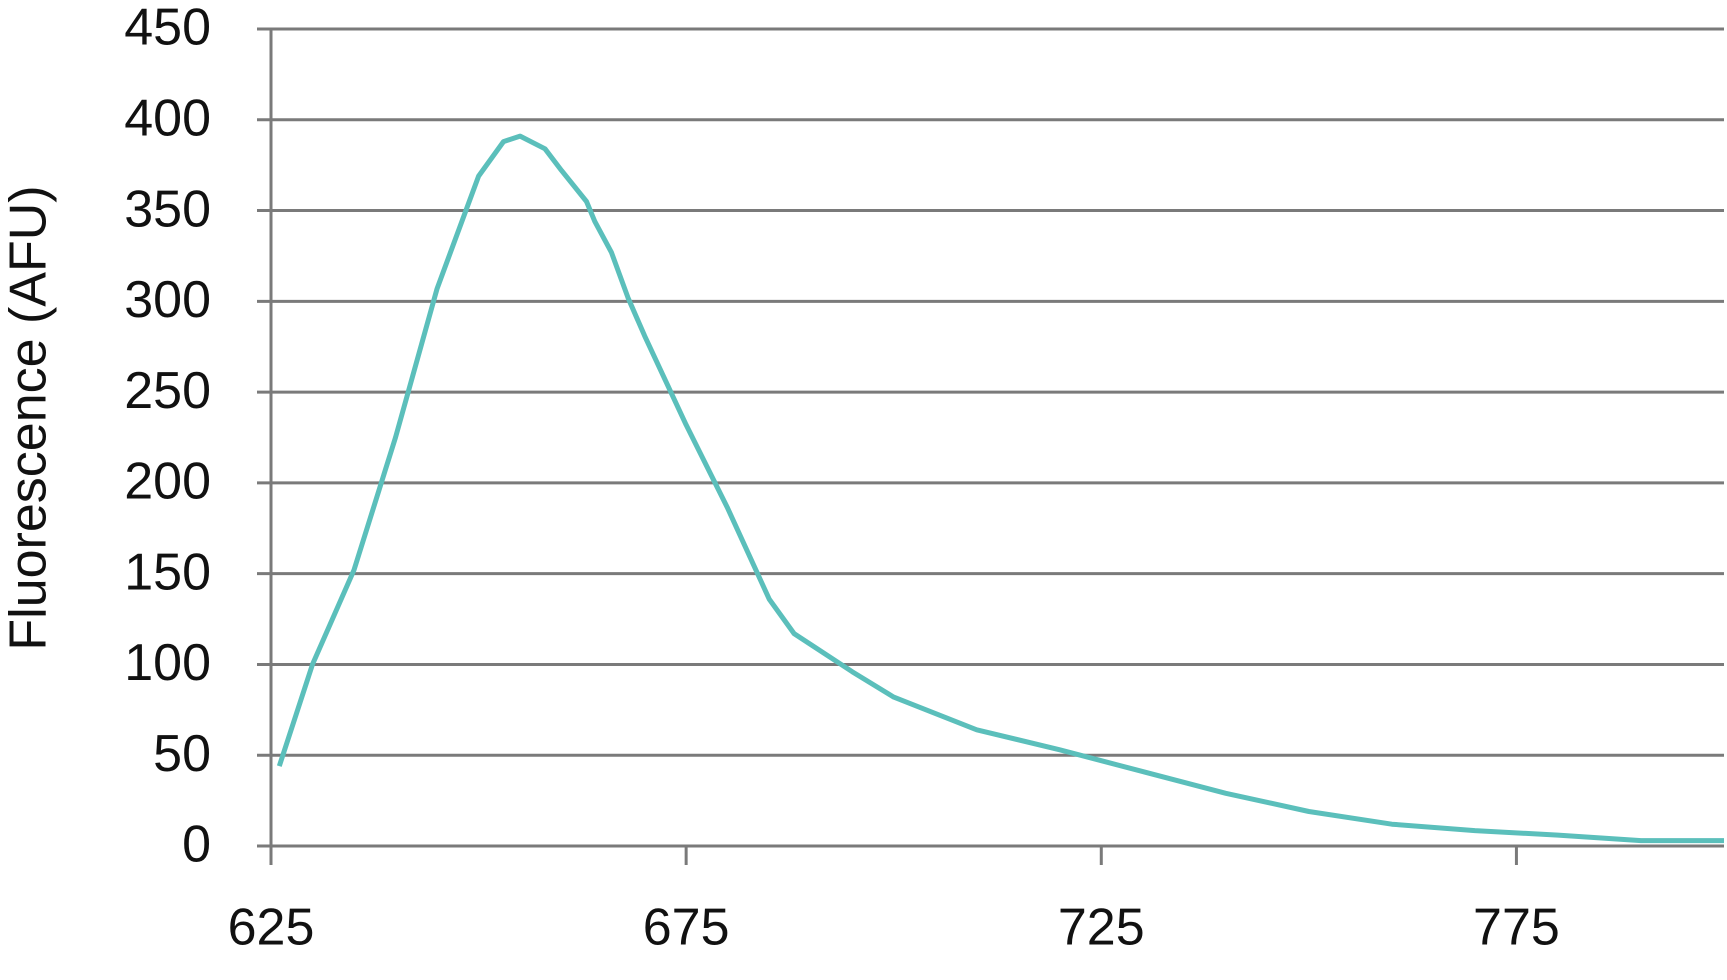 Image resolution: width=1727 pixels, height=980 pixels. I want to click on y-tick-label: 250, so click(167, 391).